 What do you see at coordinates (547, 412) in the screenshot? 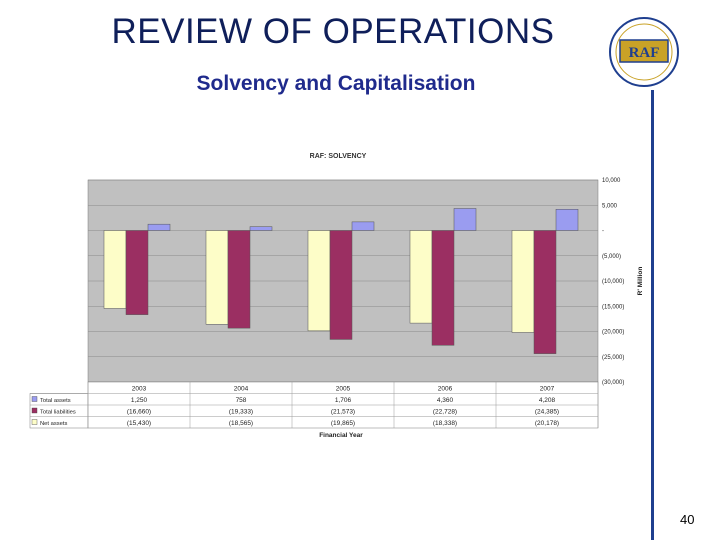
I see `data-label: (24,385)` at bounding box center [547, 412].